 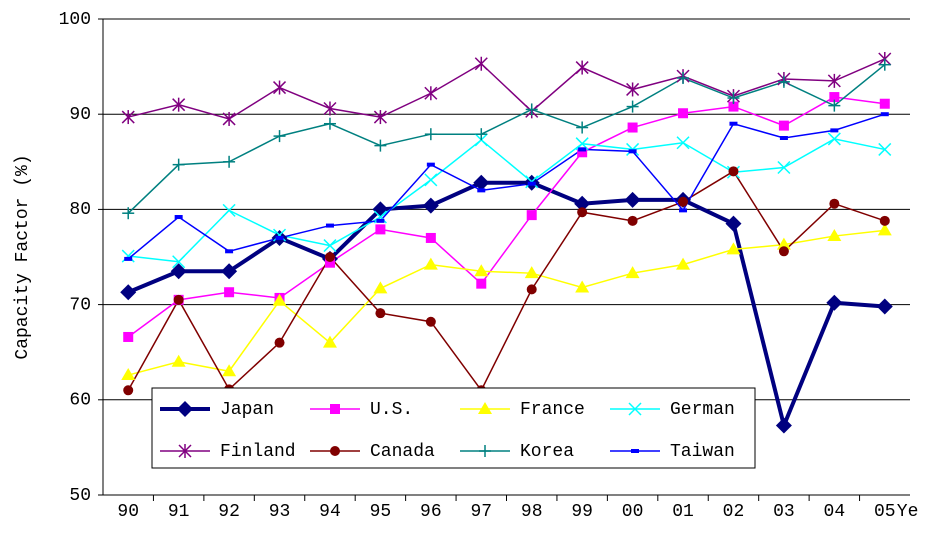 I want to click on x-tick-label: 90, so click(x=128, y=512).